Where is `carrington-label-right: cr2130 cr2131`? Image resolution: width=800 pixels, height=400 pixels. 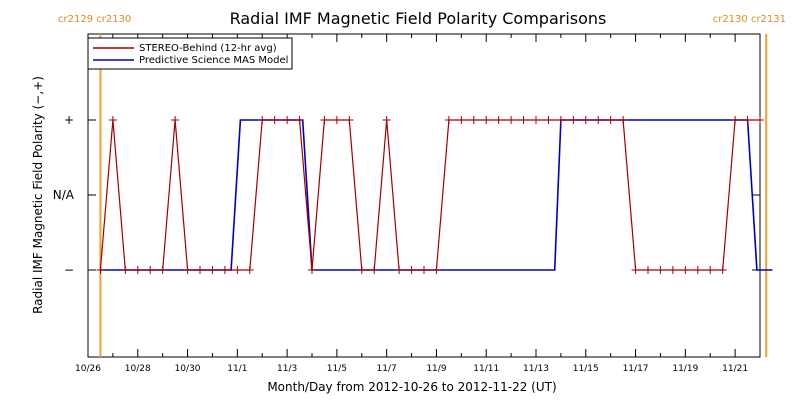 carrington-label-right: cr2130 cr2131 is located at coordinates (749, 19).